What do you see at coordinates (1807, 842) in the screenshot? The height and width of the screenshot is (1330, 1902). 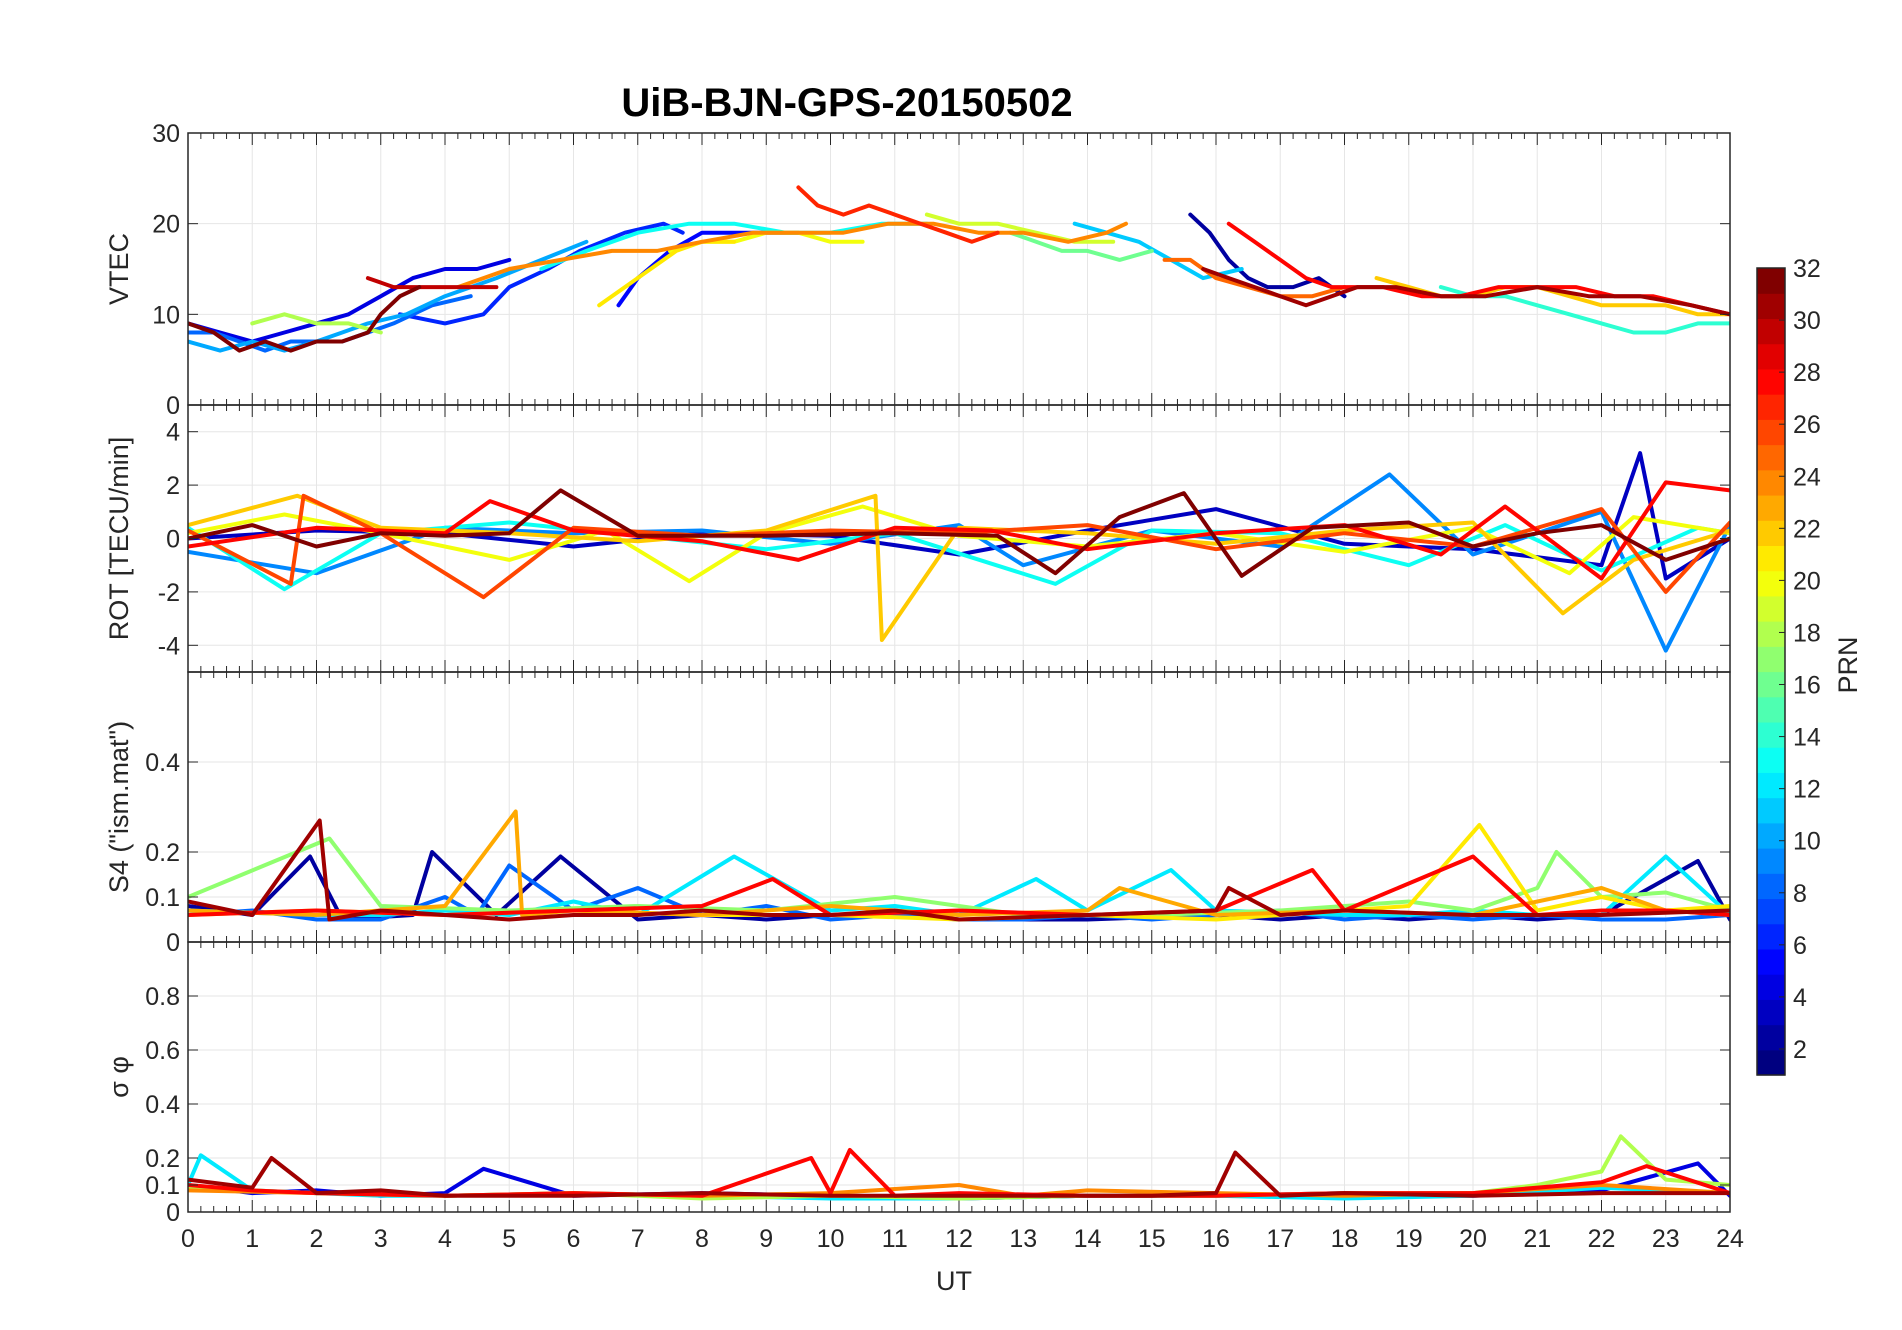 I see `colorbar-tick-label: 10` at bounding box center [1807, 842].